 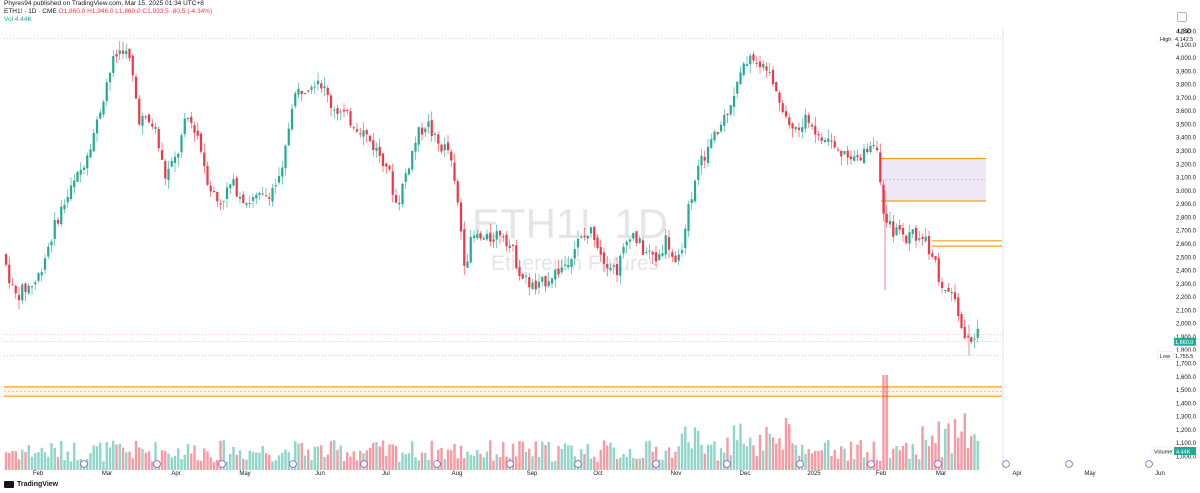 I want to click on x-tick-label: 2025, so click(x=814, y=474).